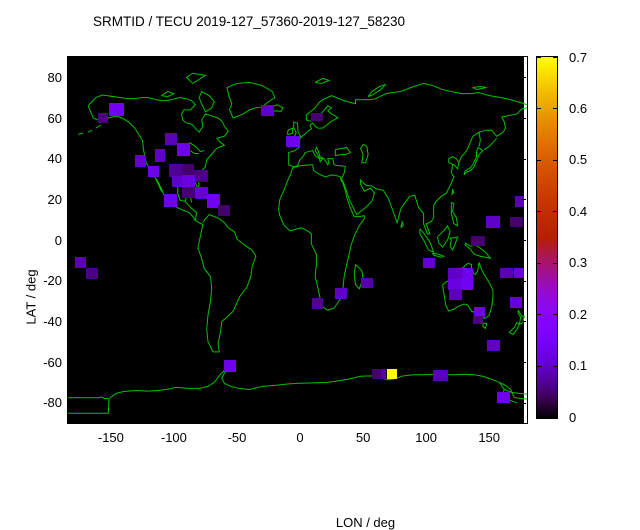  Describe the element at coordinates (52, 321) in the screenshot. I see `y-tick-label: -40` at that location.